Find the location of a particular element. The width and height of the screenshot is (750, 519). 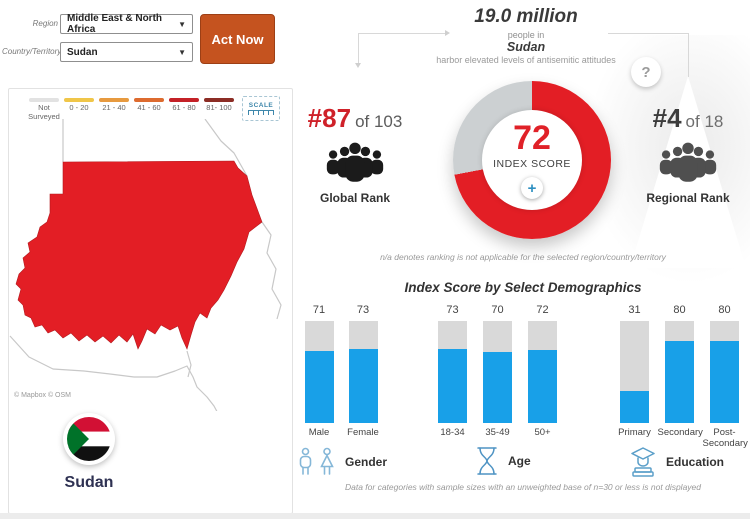

demo-group-gender: 71 Male 73 Female is located at coordinates (341, 371).